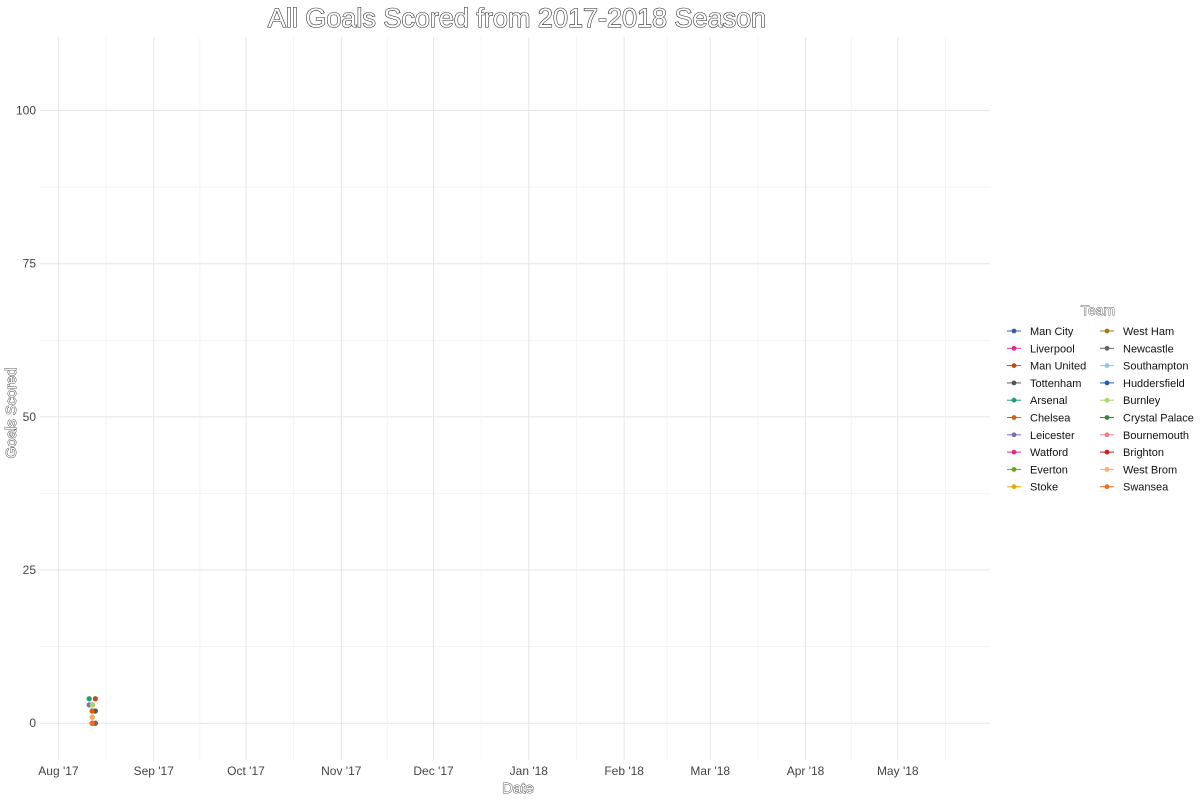 The height and width of the screenshot is (800, 1200). I want to click on legend-label: Huddersfield, so click(1154, 384).